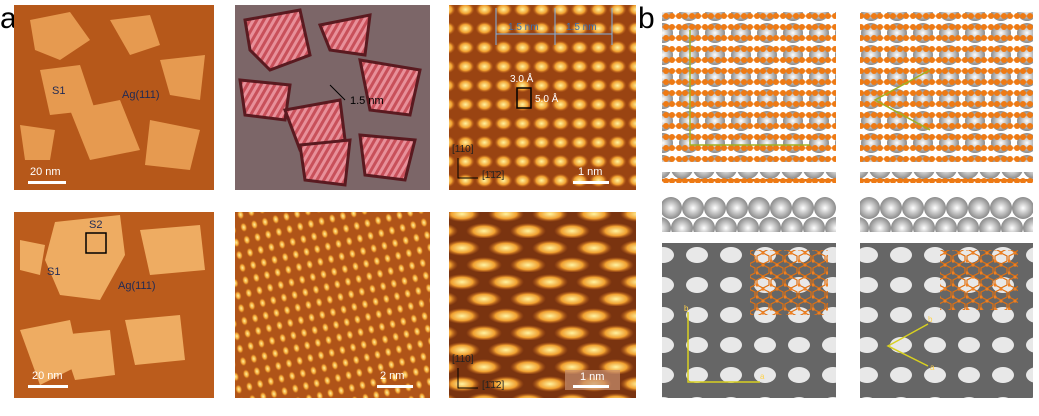 Image resolution: width=1039 pixels, height=416 pixels. What do you see at coordinates (847, 87) in the screenshot?
I see `structure-model` at bounding box center [847, 87].